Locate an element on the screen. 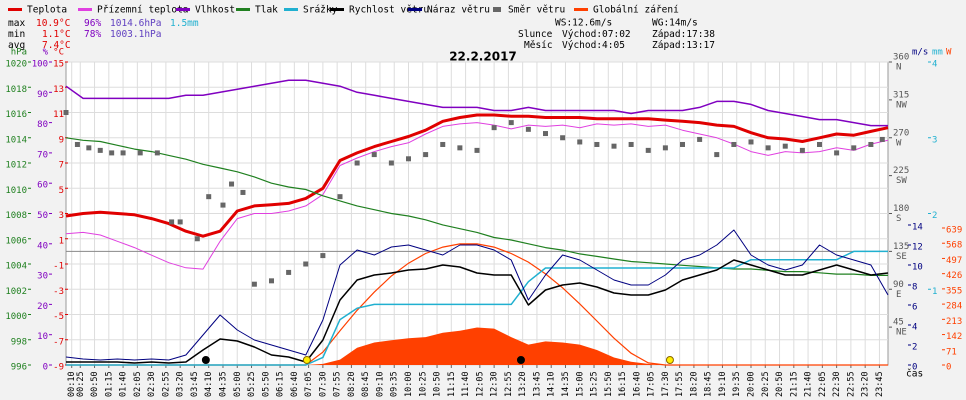  y-tick-label: 4 is located at coordinates (914, 328).